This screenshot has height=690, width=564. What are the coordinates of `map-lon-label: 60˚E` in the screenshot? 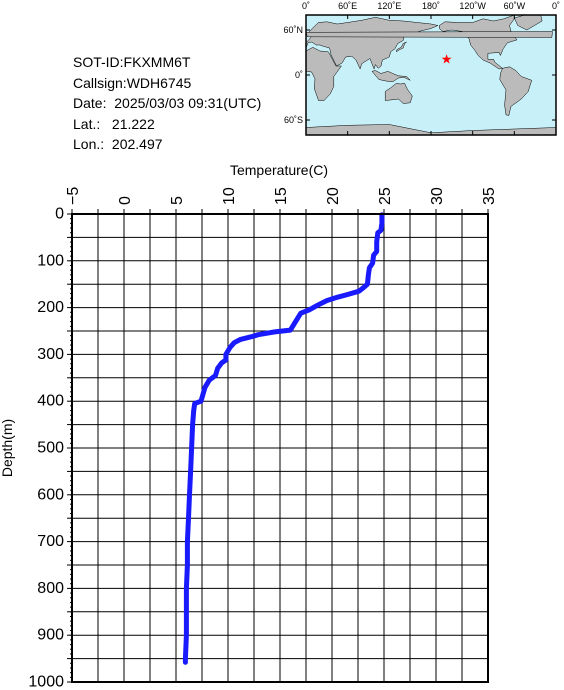 It's located at (347, 6).